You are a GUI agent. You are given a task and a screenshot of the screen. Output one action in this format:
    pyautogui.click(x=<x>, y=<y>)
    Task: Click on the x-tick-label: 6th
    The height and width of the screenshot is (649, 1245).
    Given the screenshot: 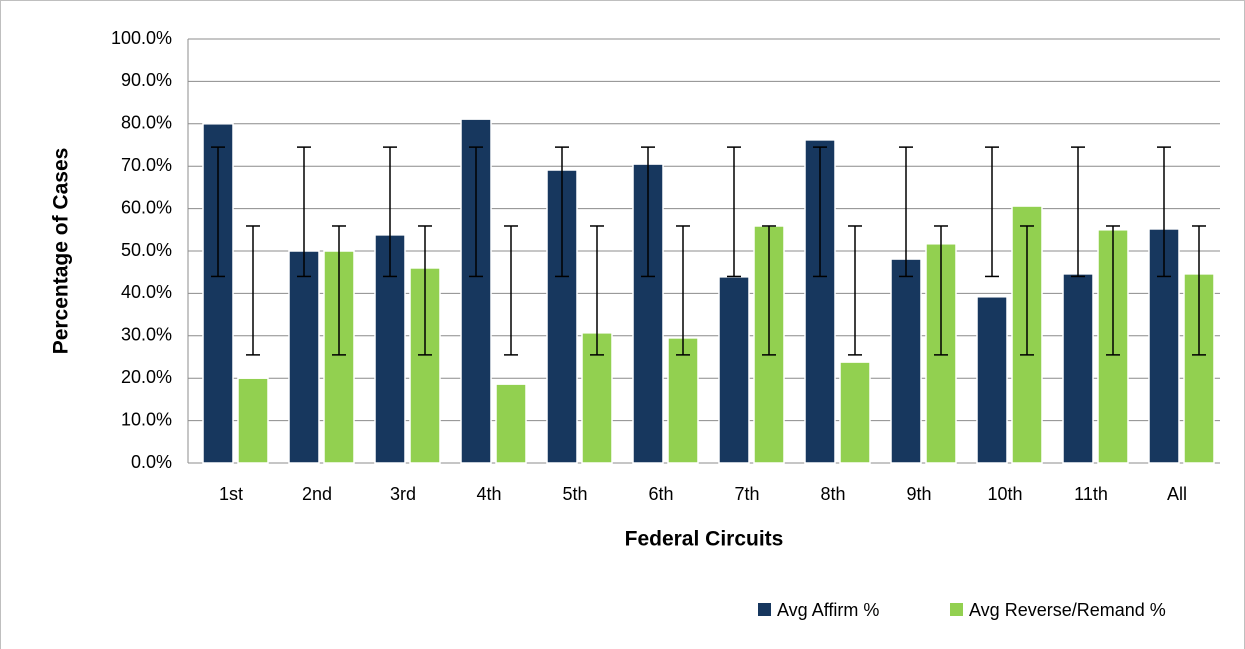 What is the action you would take?
    pyautogui.click(x=660, y=494)
    